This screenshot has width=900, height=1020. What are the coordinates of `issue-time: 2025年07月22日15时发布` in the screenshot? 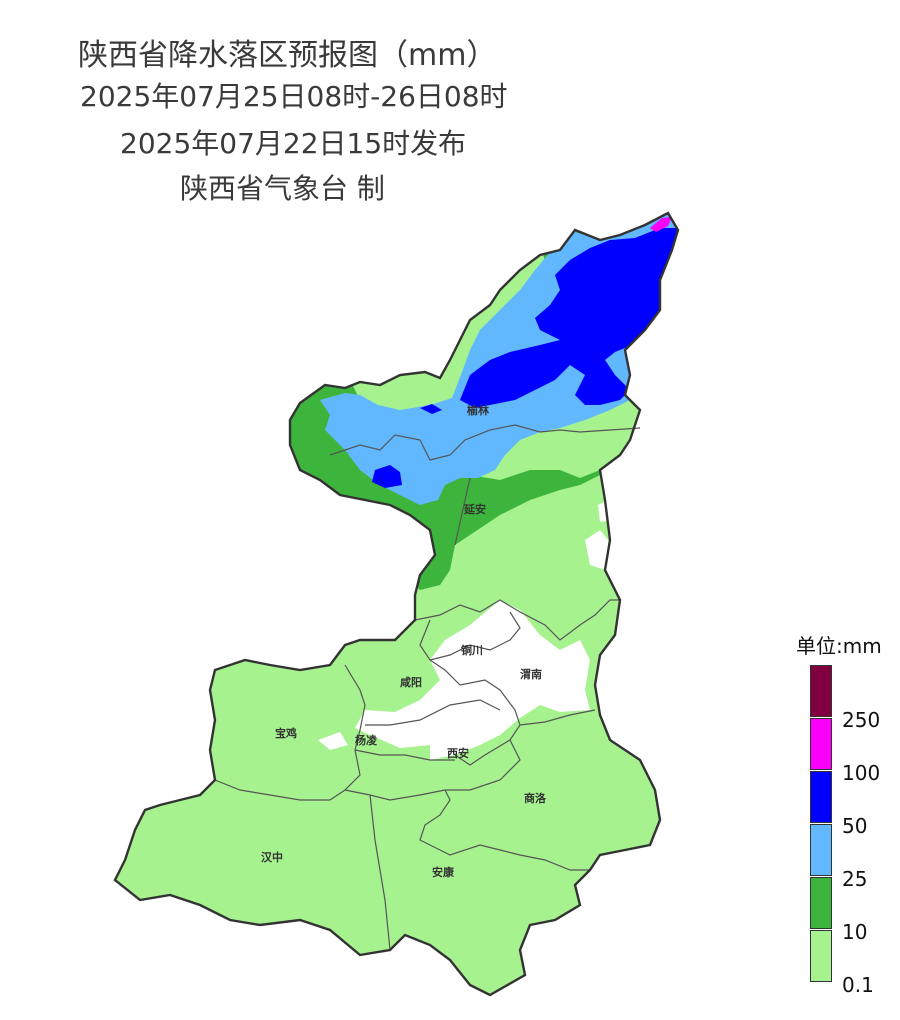 It's located at (293, 143).